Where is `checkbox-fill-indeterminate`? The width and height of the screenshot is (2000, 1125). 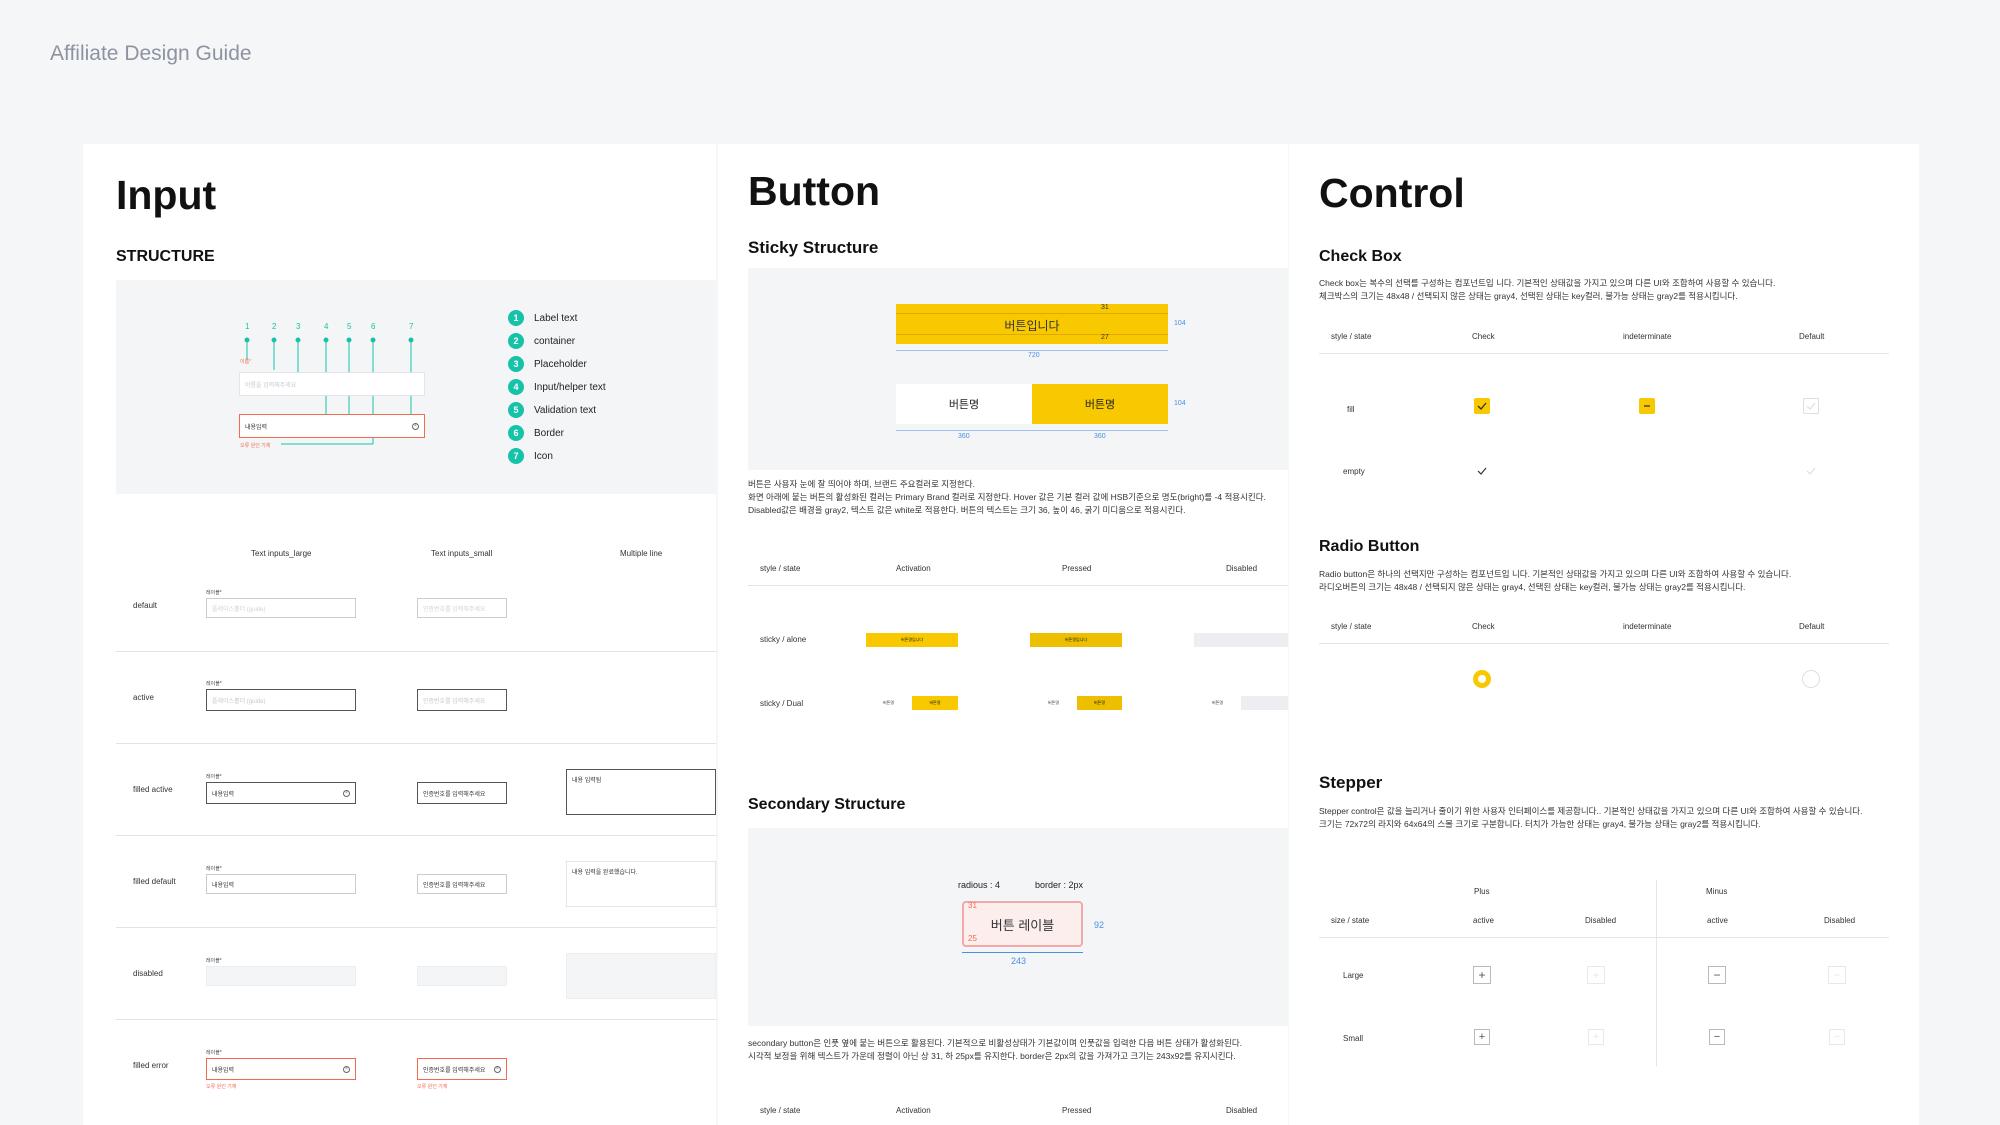
checkbox-fill-indeterminate is located at coordinates (1647, 406).